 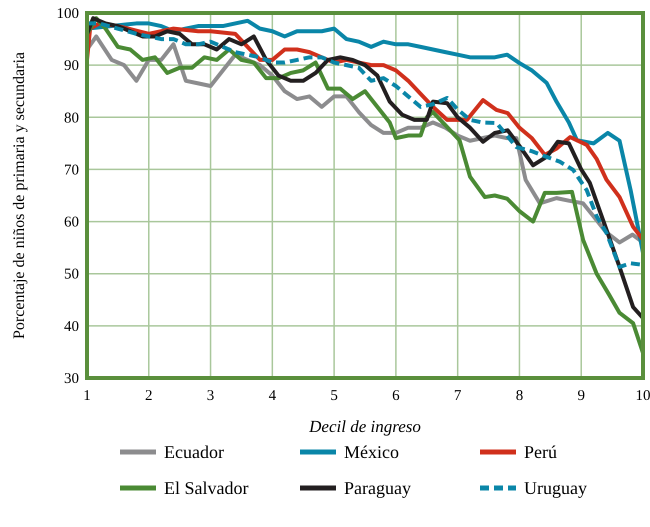 What do you see at coordinates (377, 488) in the screenshot?
I see `legend-label: Paraguay` at bounding box center [377, 488].